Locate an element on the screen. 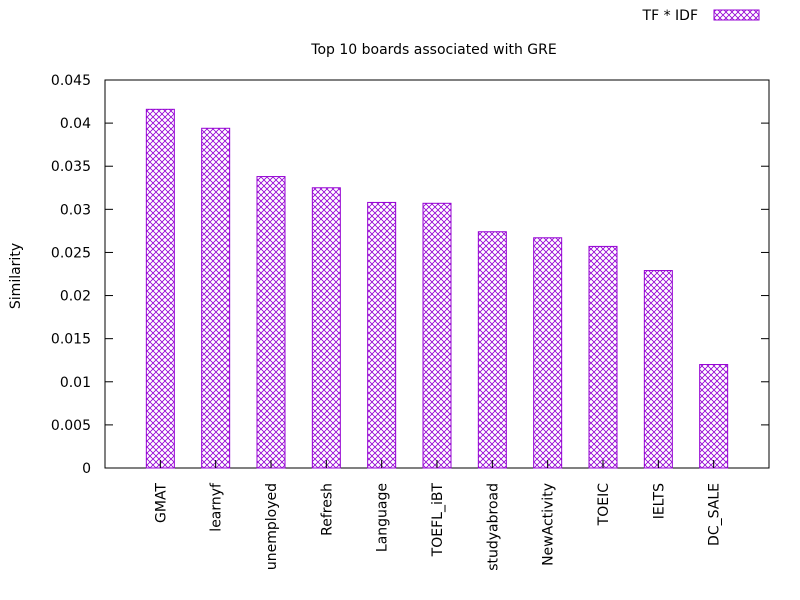  bar-studyabroad is located at coordinates (492, 350).